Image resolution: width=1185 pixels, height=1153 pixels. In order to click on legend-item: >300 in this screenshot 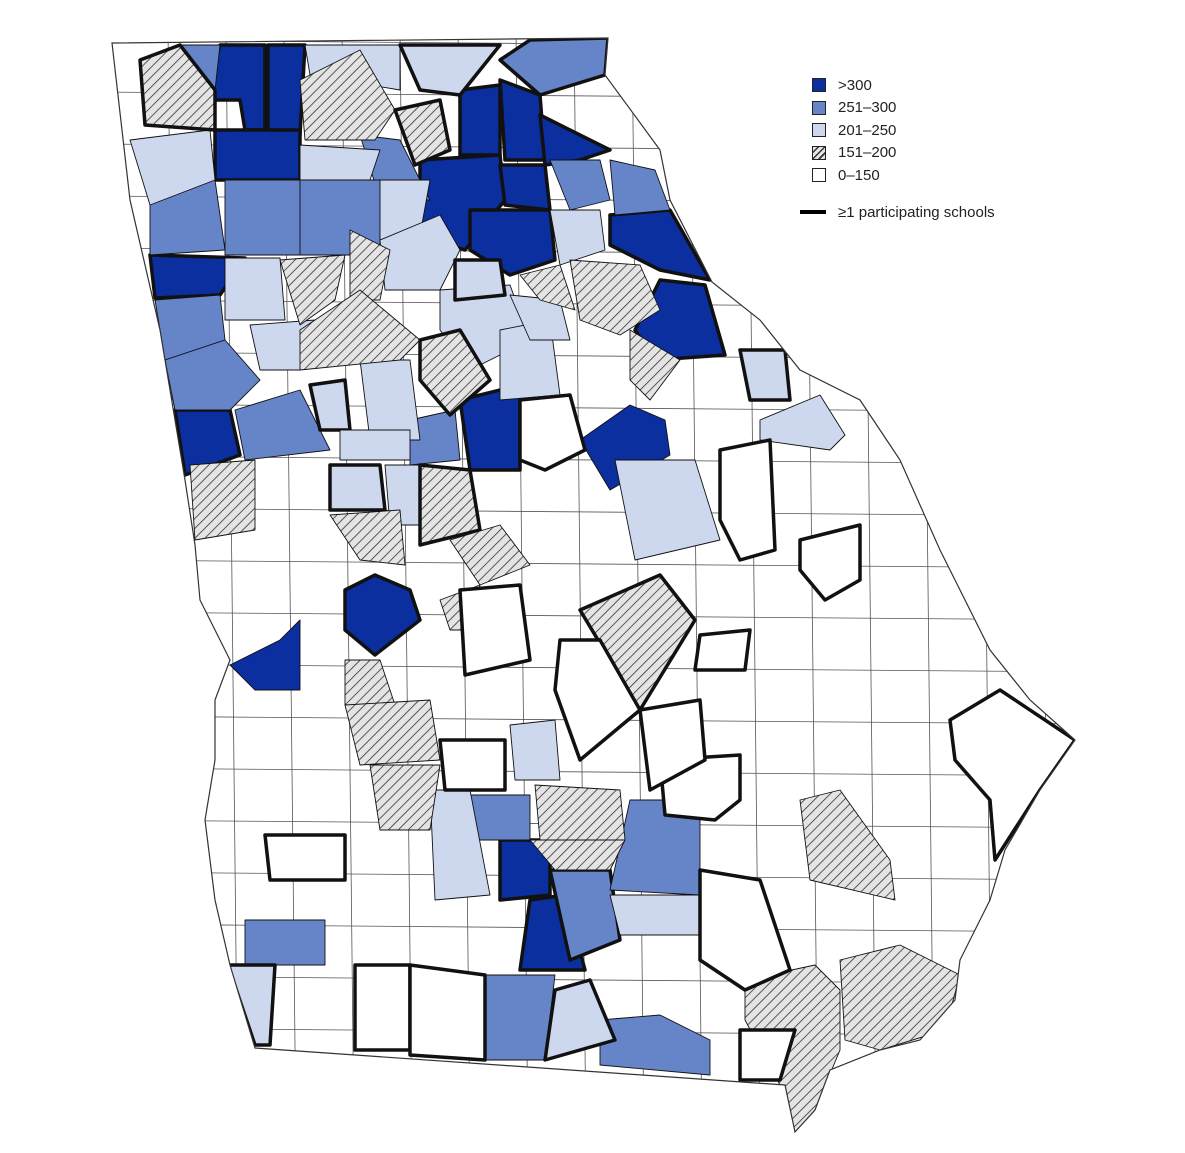, I will do `click(903, 85)`.